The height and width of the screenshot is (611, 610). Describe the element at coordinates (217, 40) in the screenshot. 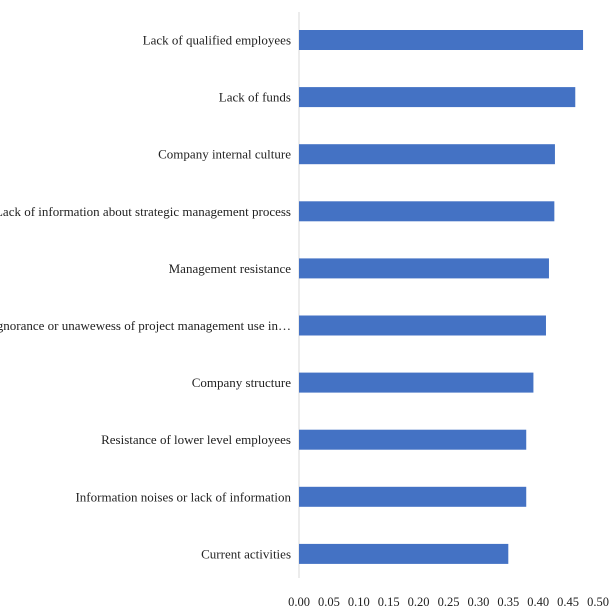

I see `category-label: Lack of qualified employees` at that location.